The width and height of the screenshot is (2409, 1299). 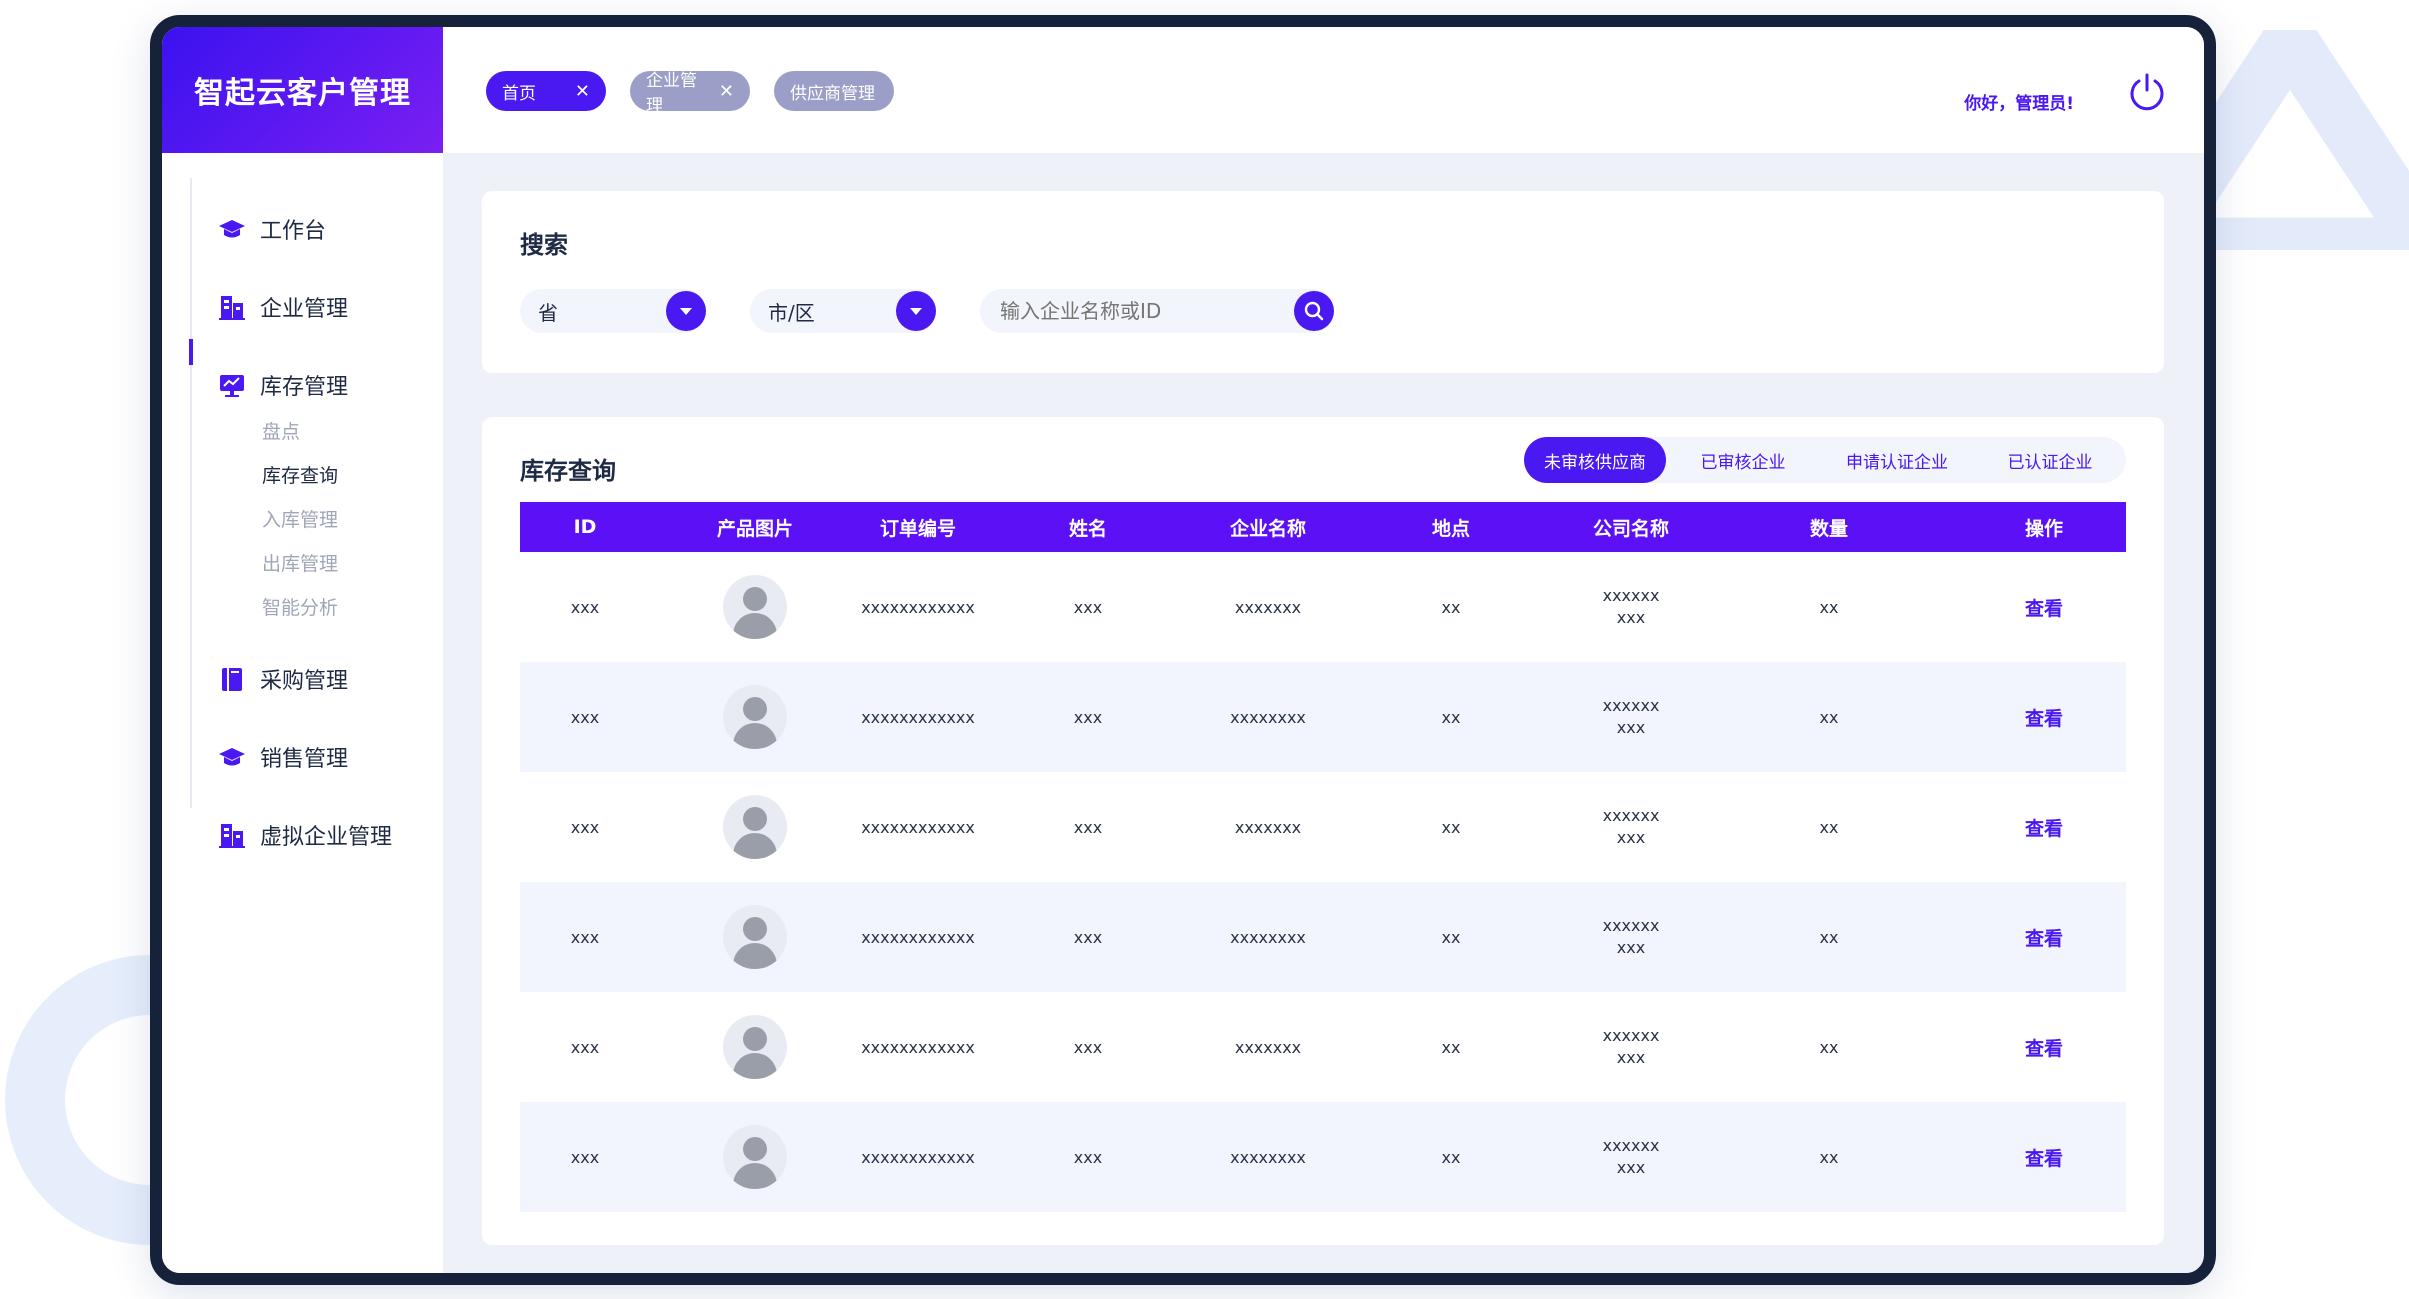 I want to click on column-header: ID, so click(x=585, y=527).